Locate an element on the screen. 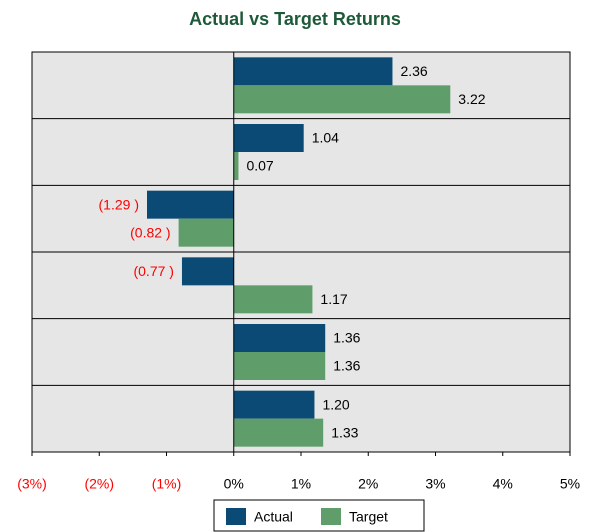 Image resolution: width=589 pixels, height=532 pixels. legend-label: Actual is located at coordinates (273, 517).